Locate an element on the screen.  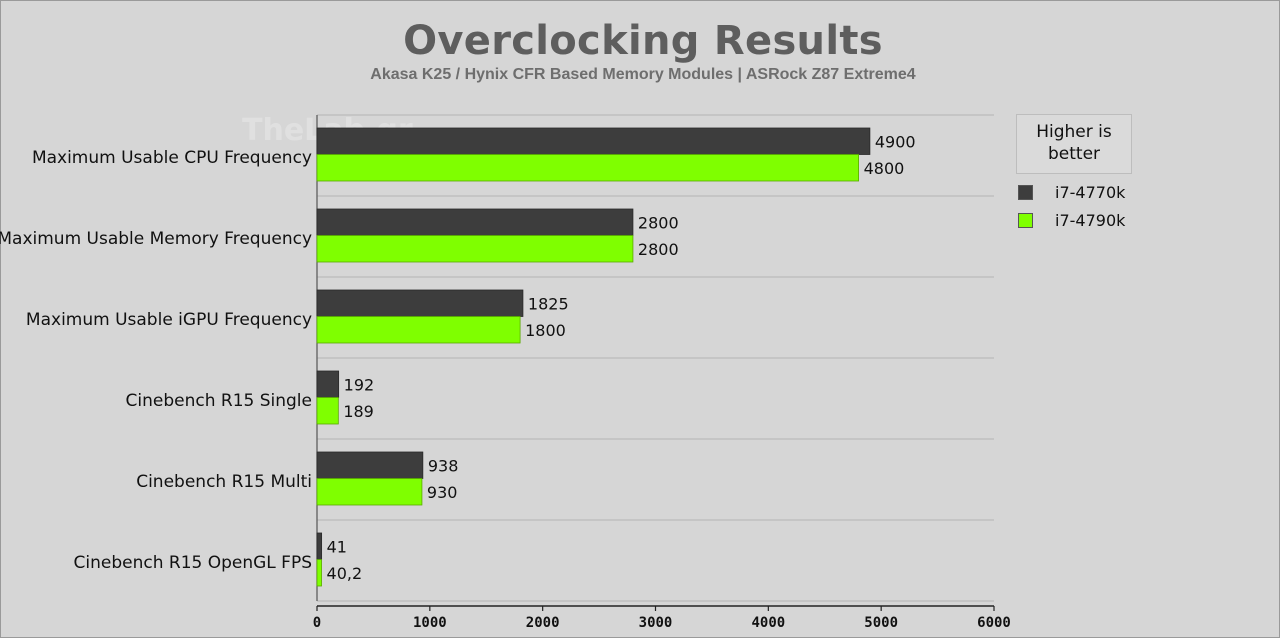
x-tick-label: 2000 is located at coordinates (543, 623).